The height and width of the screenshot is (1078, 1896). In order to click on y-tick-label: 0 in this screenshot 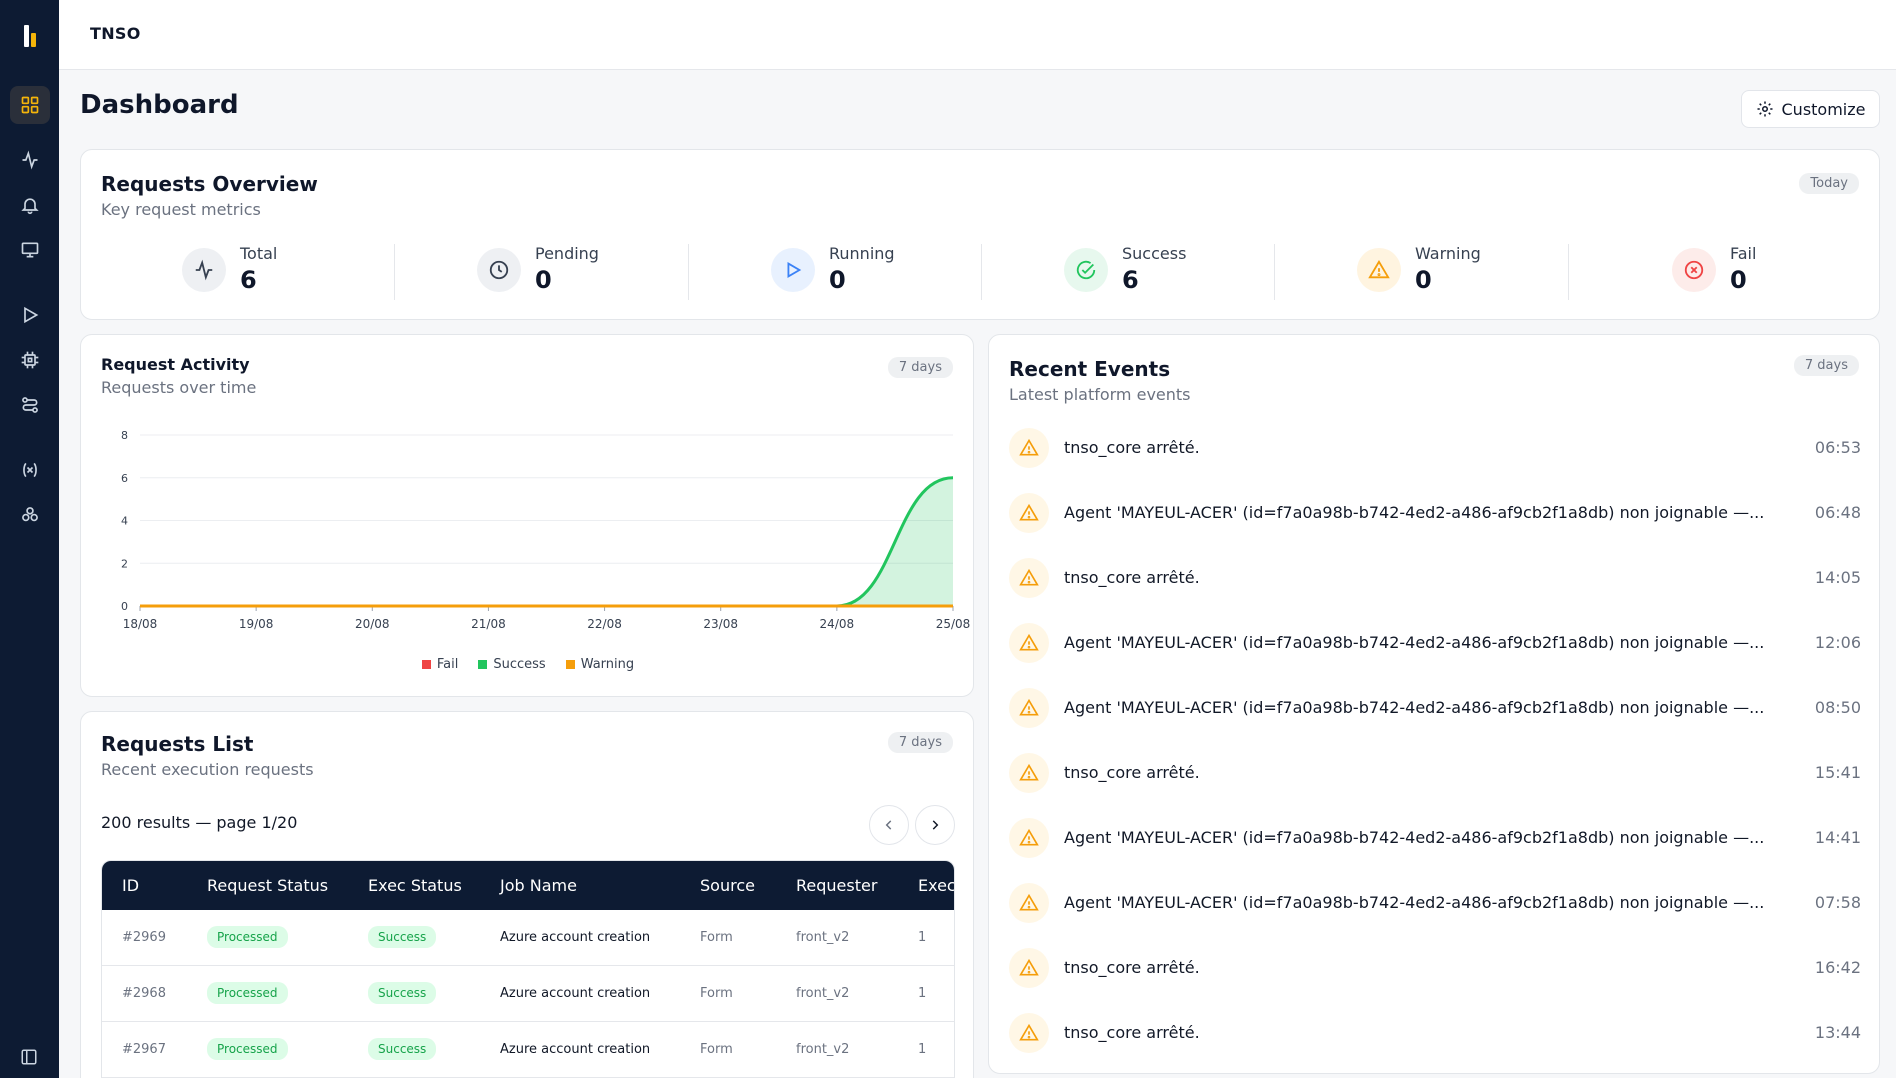, I will do `click(124, 606)`.